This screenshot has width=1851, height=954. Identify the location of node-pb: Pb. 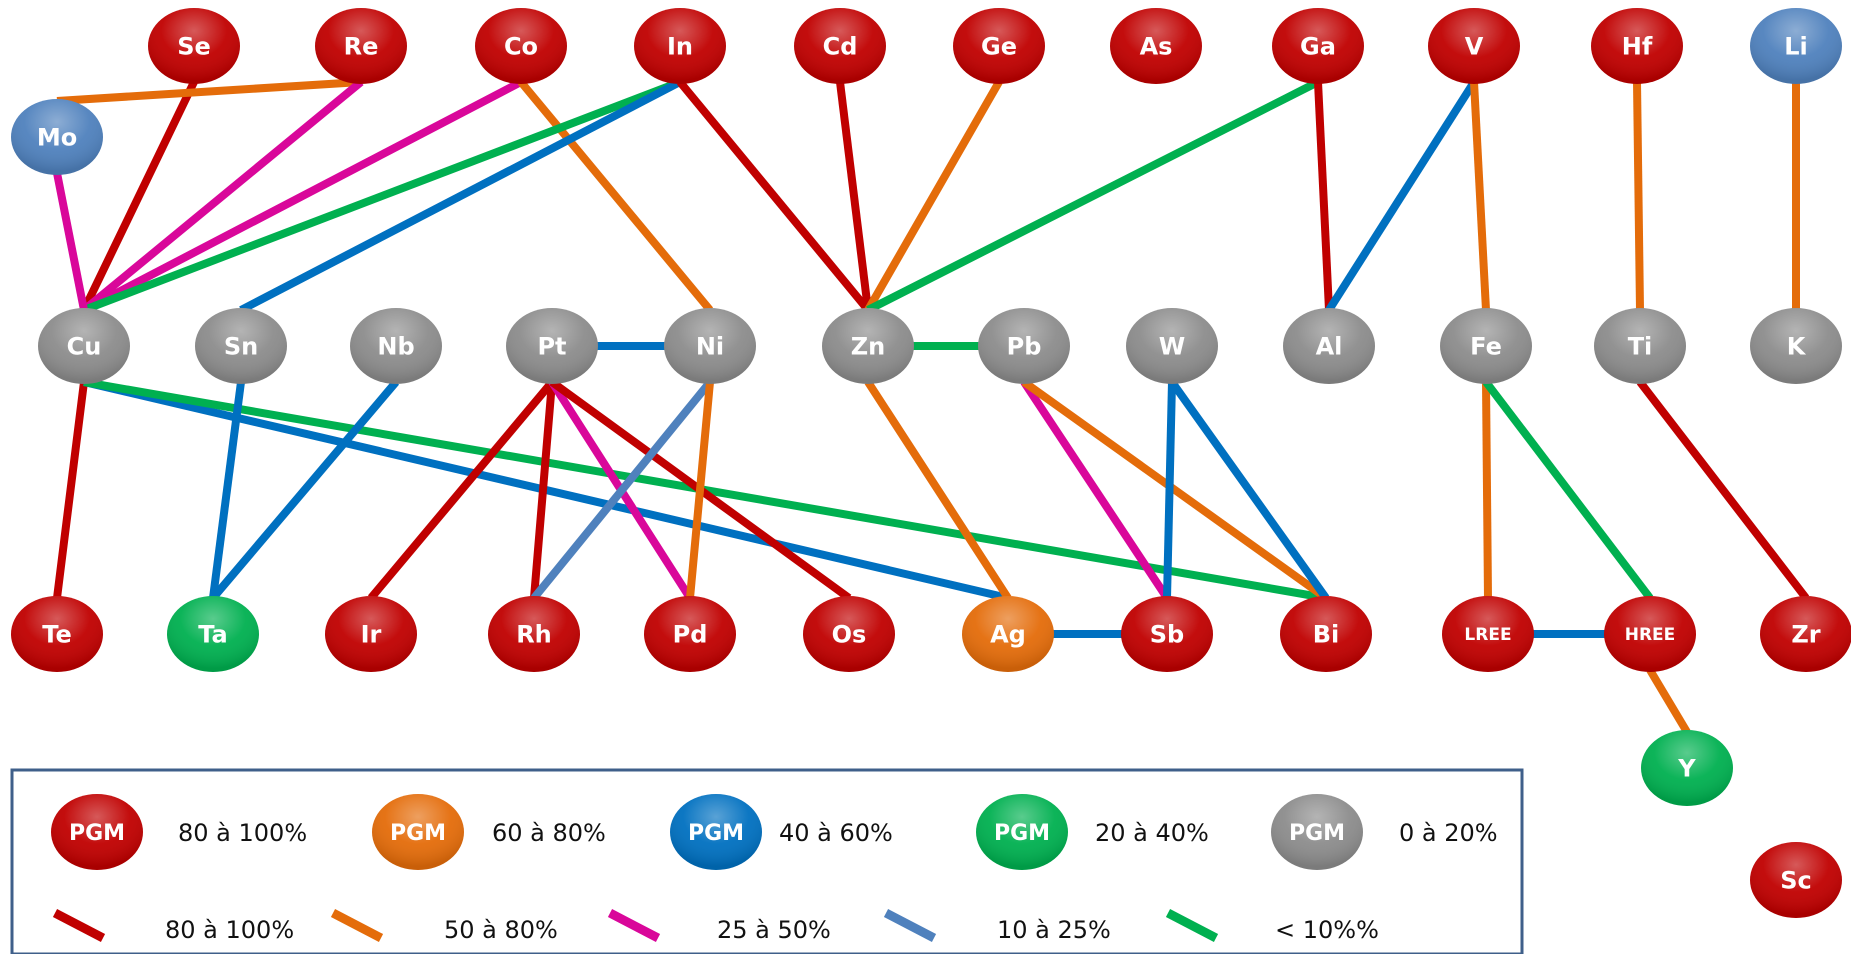
(1024, 346).